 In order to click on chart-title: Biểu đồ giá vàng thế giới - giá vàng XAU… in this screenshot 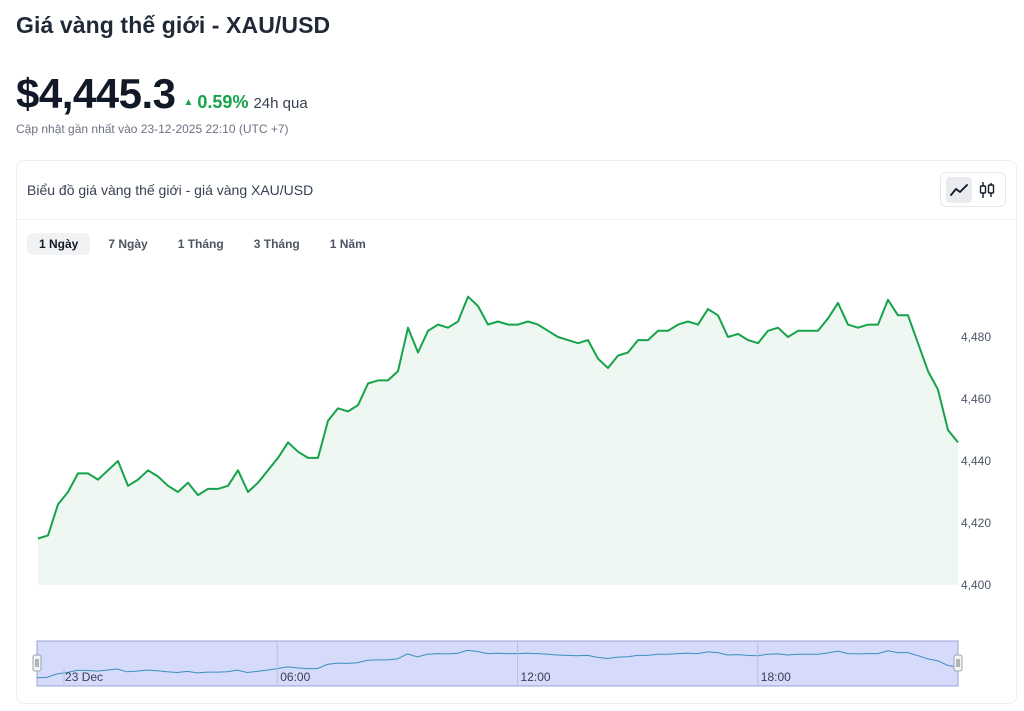, I will do `click(170, 190)`.